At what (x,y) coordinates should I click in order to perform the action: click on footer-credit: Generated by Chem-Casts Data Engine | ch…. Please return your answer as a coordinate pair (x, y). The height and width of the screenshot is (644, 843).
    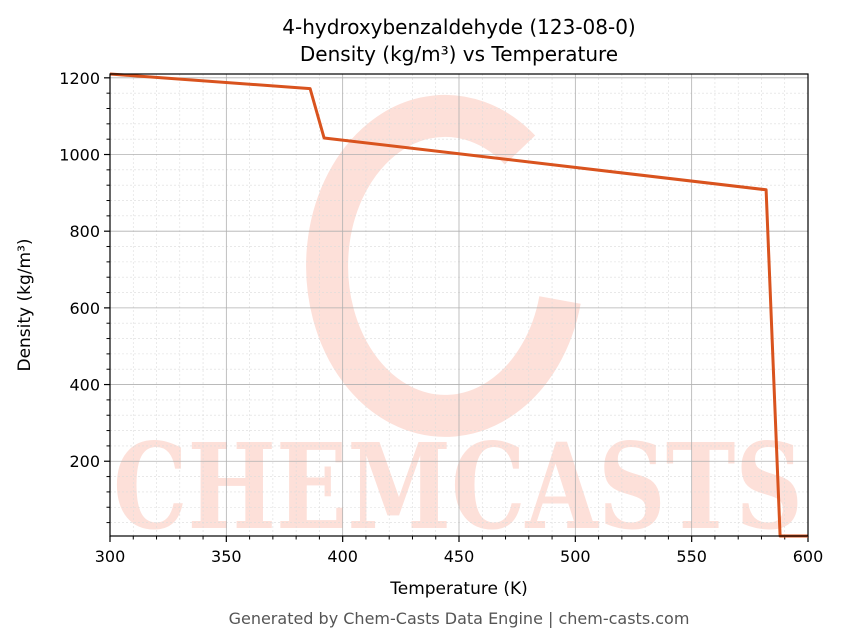
    Looking at the image, I should click on (459, 618).